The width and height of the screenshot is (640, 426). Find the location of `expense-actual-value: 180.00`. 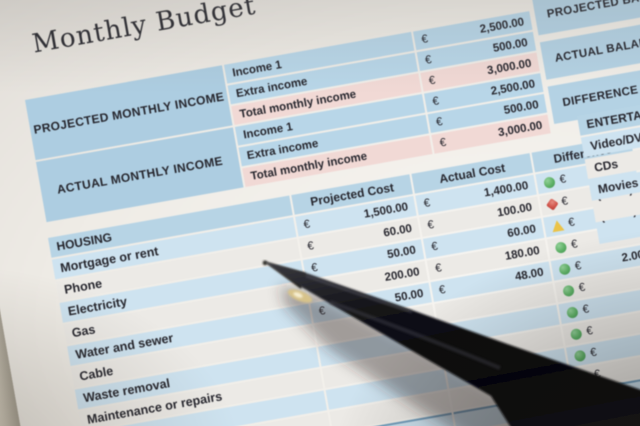

expense-actual-value: 180.00 is located at coordinates (522, 253).